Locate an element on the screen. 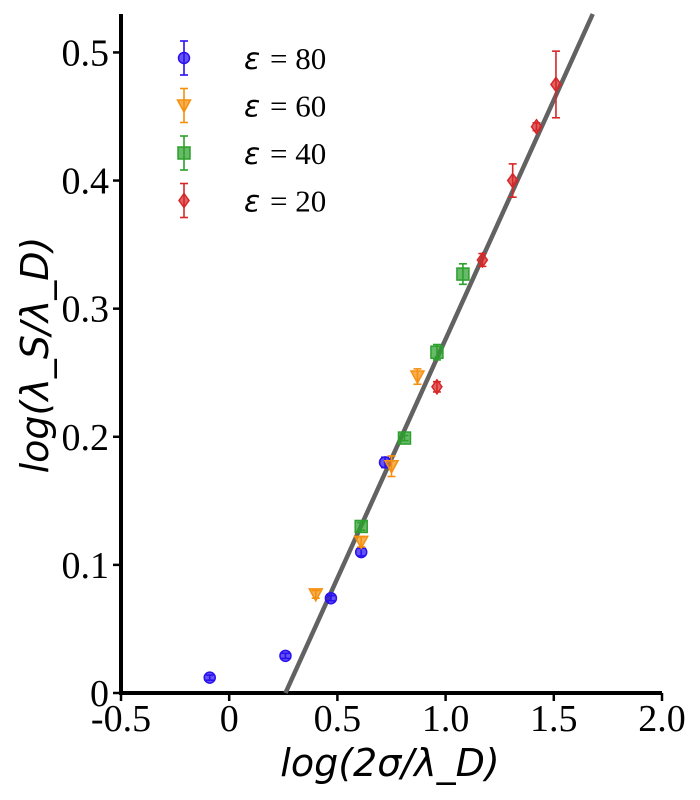 The height and width of the screenshot is (800, 700). legend-entry: ε = 20 is located at coordinates (252, 201).